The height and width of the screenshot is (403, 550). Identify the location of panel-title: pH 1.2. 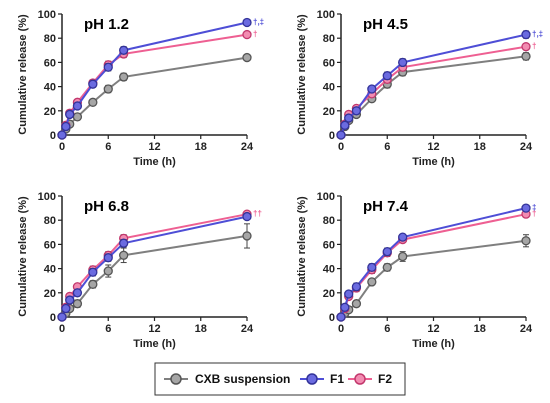
(106, 24).